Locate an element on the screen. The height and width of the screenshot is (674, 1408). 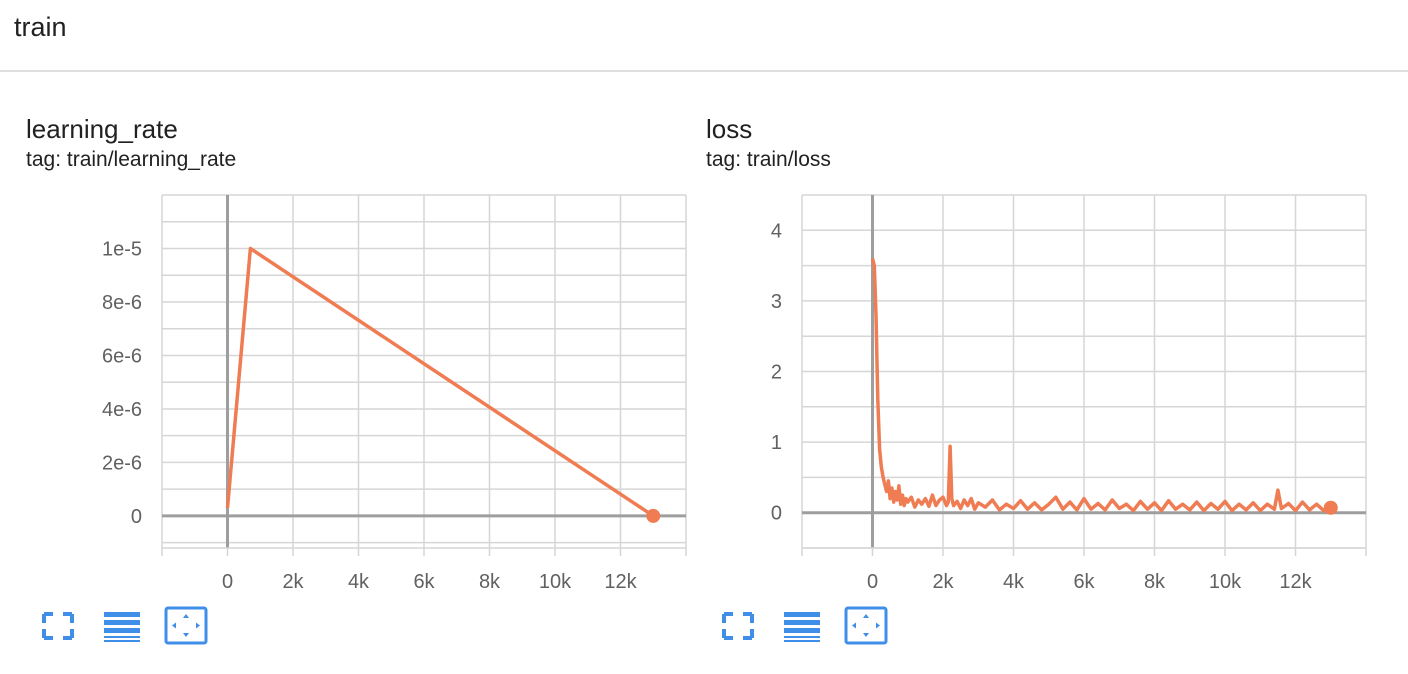
y-tick-label: 4e-6 is located at coordinates (122, 410).